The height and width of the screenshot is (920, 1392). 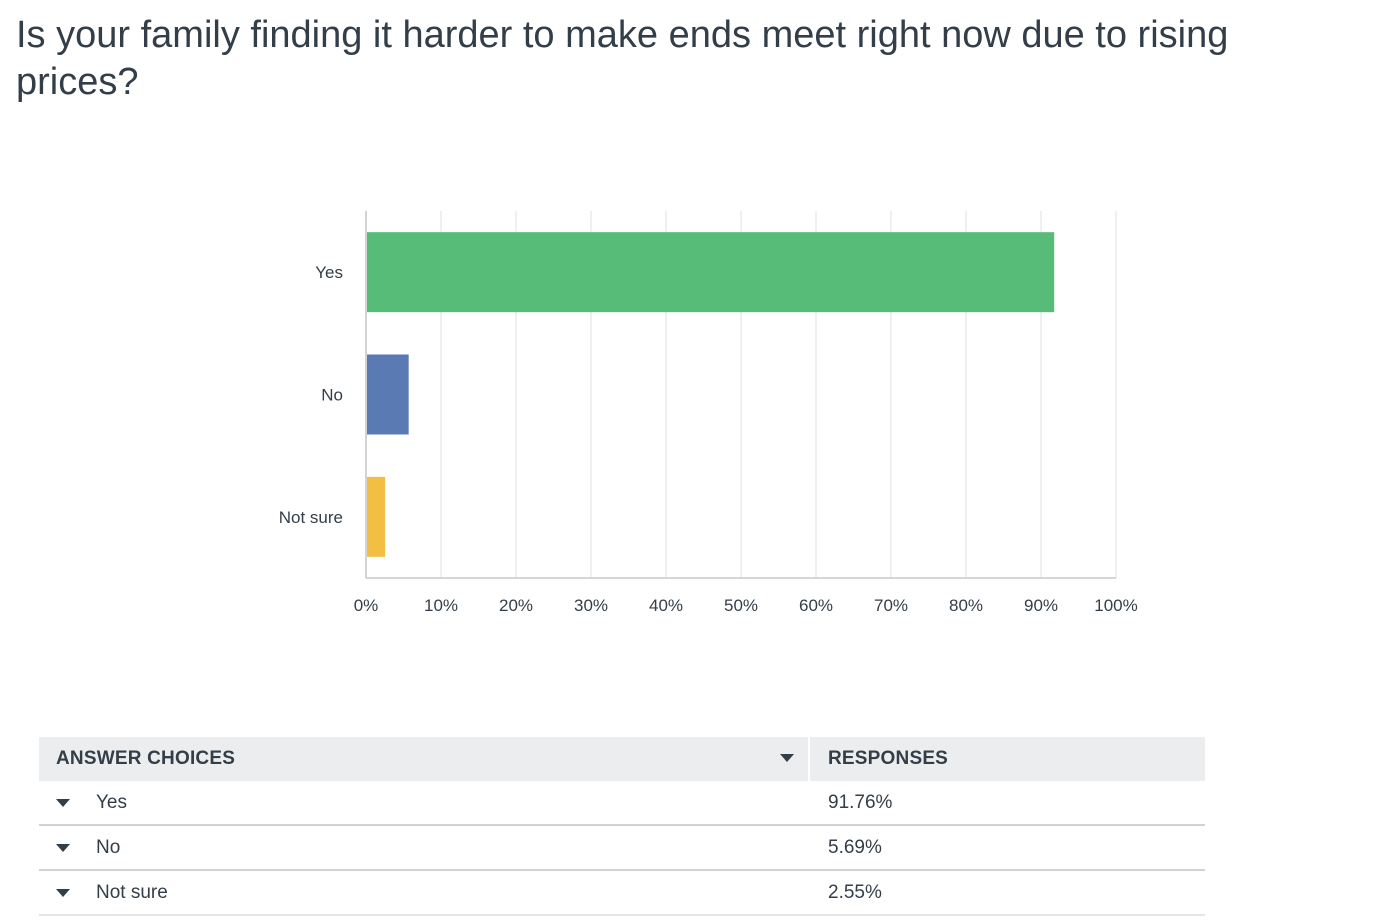 What do you see at coordinates (787, 758) in the screenshot?
I see `sort-caret-down-icon` at bounding box center [787, 758].